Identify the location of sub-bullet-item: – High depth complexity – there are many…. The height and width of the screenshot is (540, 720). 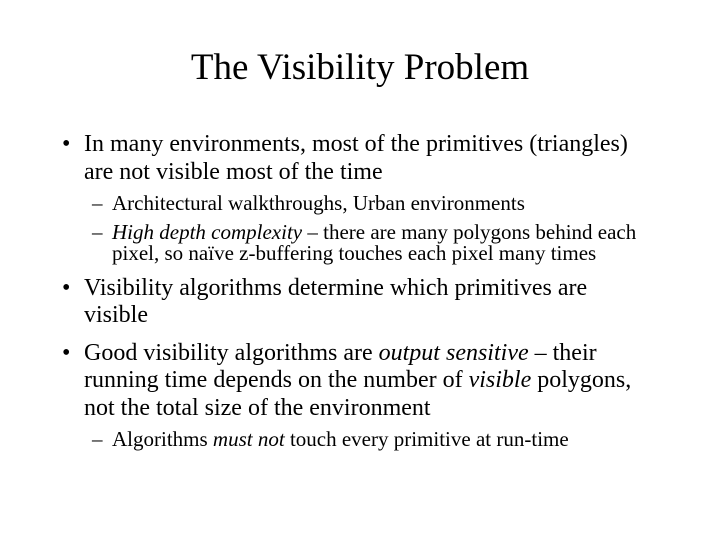
(398, 242).